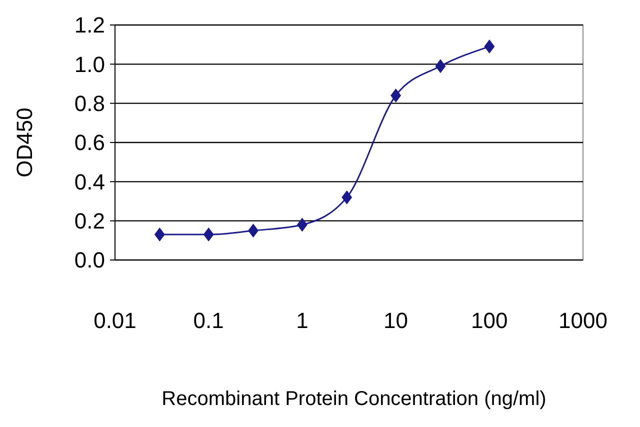 The width and height of the screenshot is (640, 427). Describe the element at coordinates (115, 320) in the screenshot. I see `x-tick-label: 0.01` at that location.